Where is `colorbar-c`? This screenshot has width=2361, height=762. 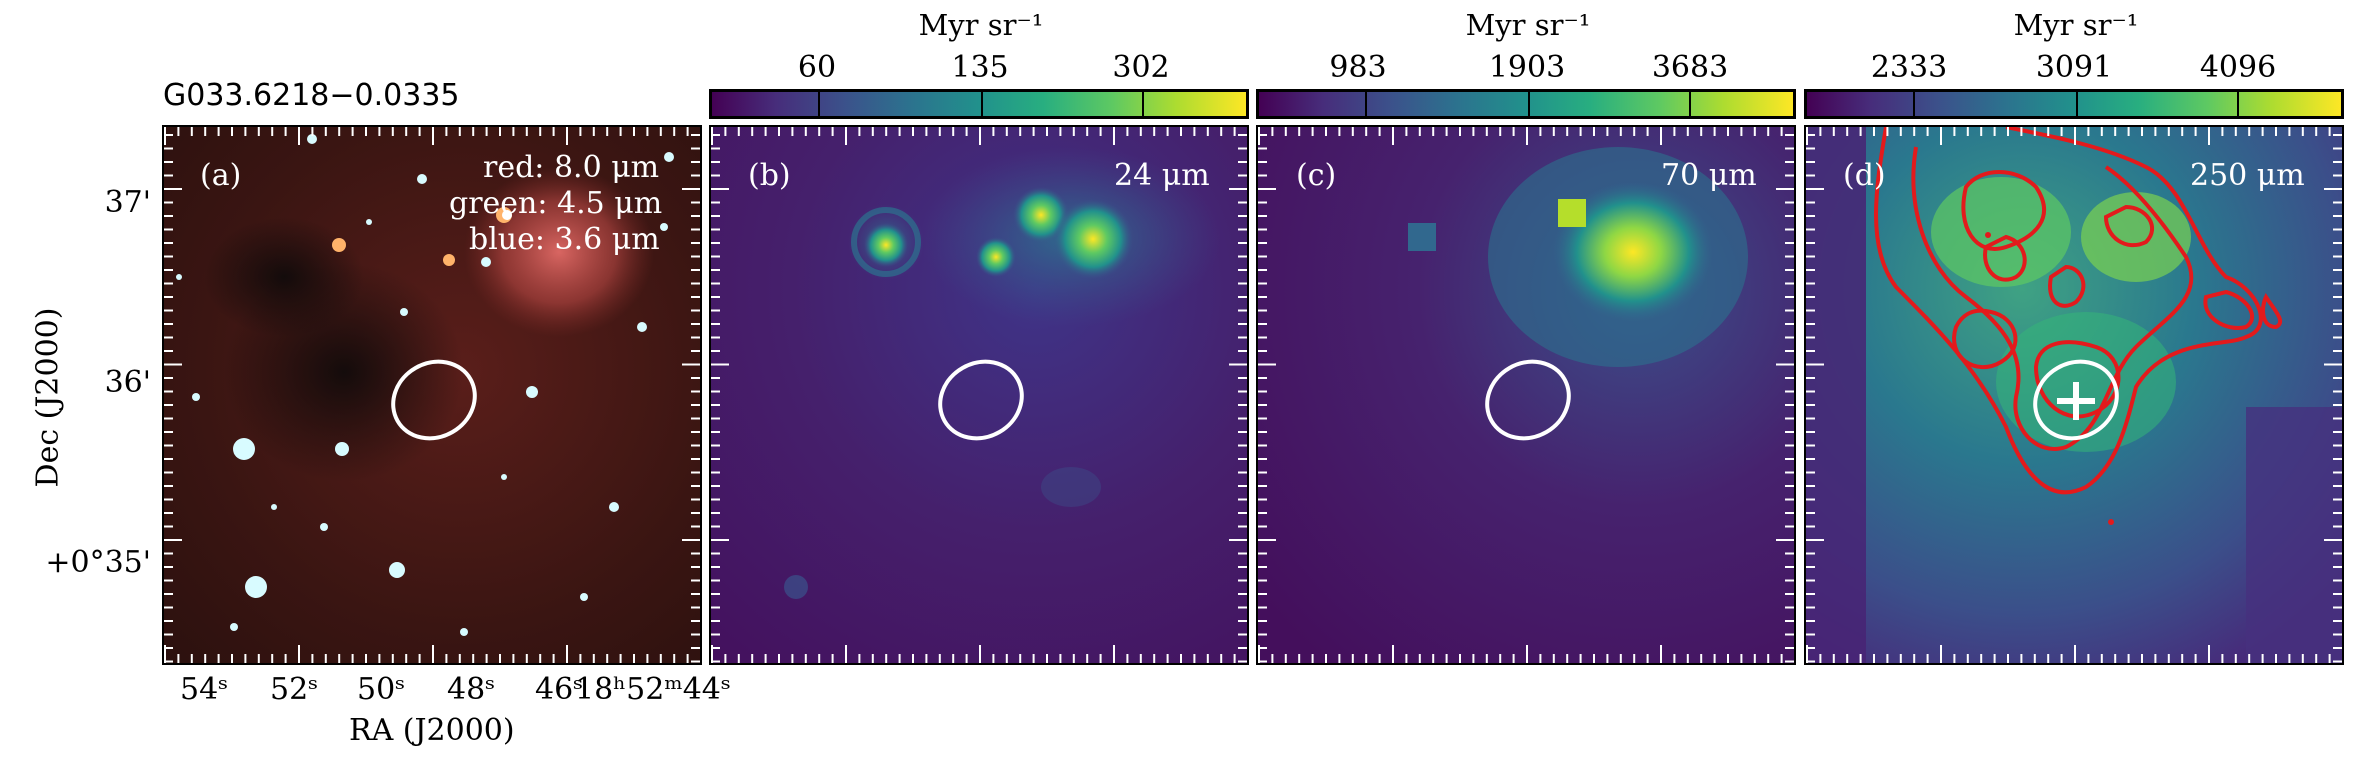 colorbar-c is located at coordinates (1526, 104).